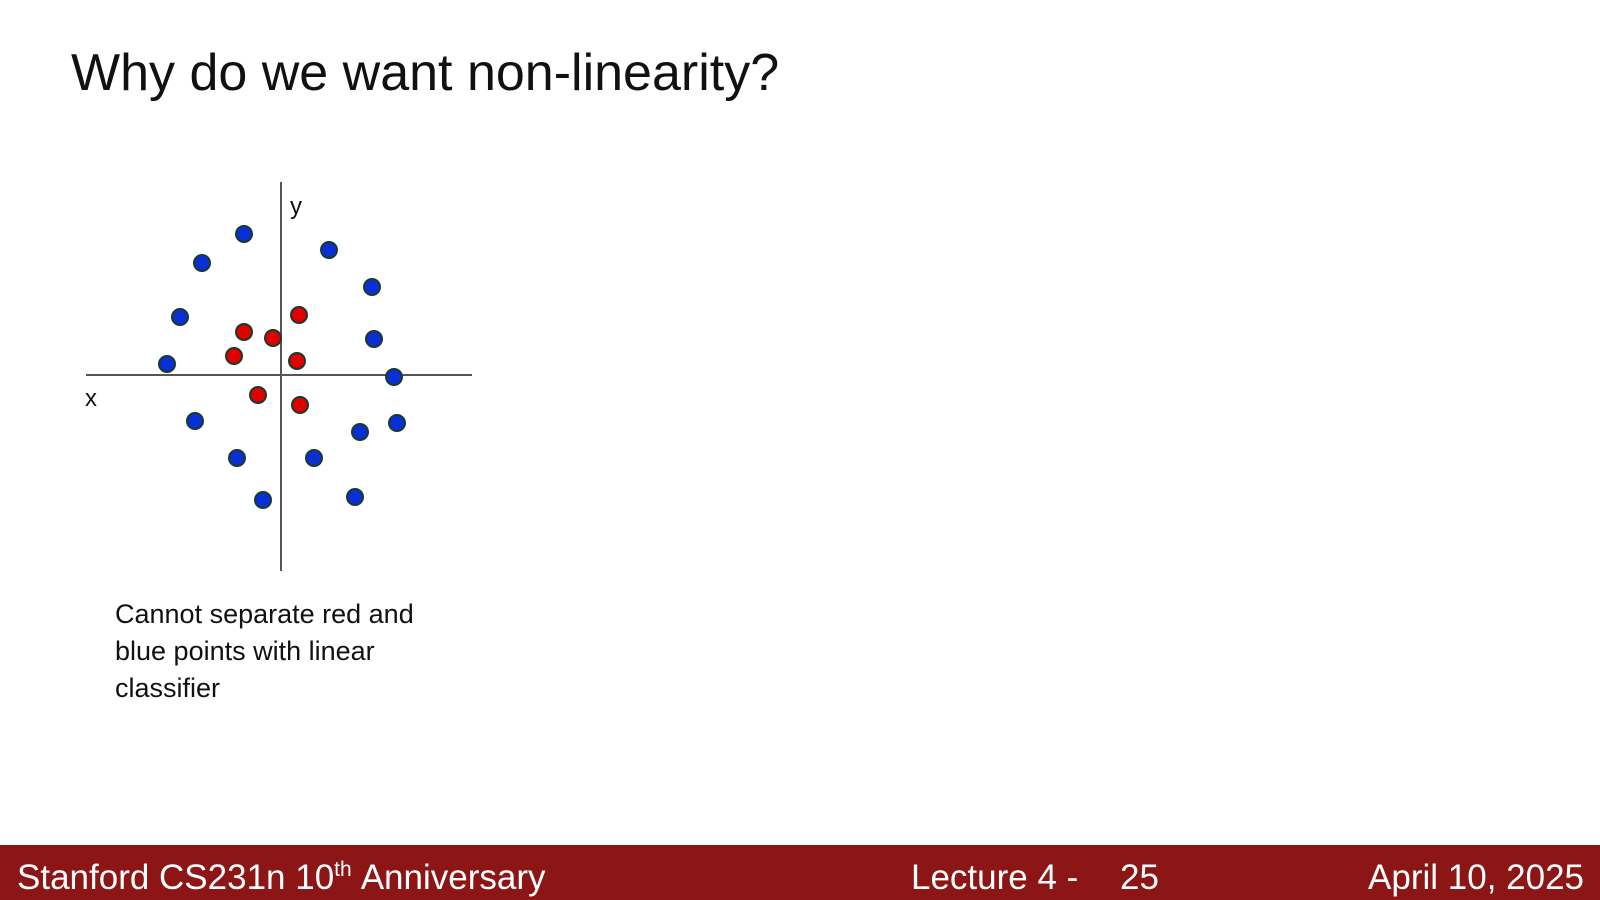 The height and width of the screenshot is (900, 1600). Describe the element at coordinates (91, 398) in the screenshot. I see `x-axis-label: x` at that location.